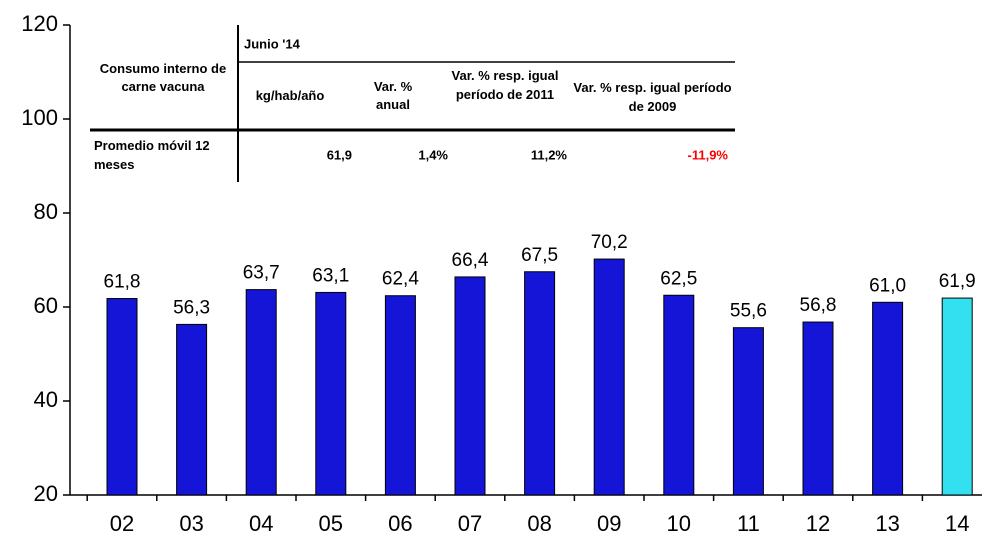 This screenshot has height=542, width=982. Describe the element at coordinates (46, 305) in the screenshot. I see `y-tick-label: 60` at that location.